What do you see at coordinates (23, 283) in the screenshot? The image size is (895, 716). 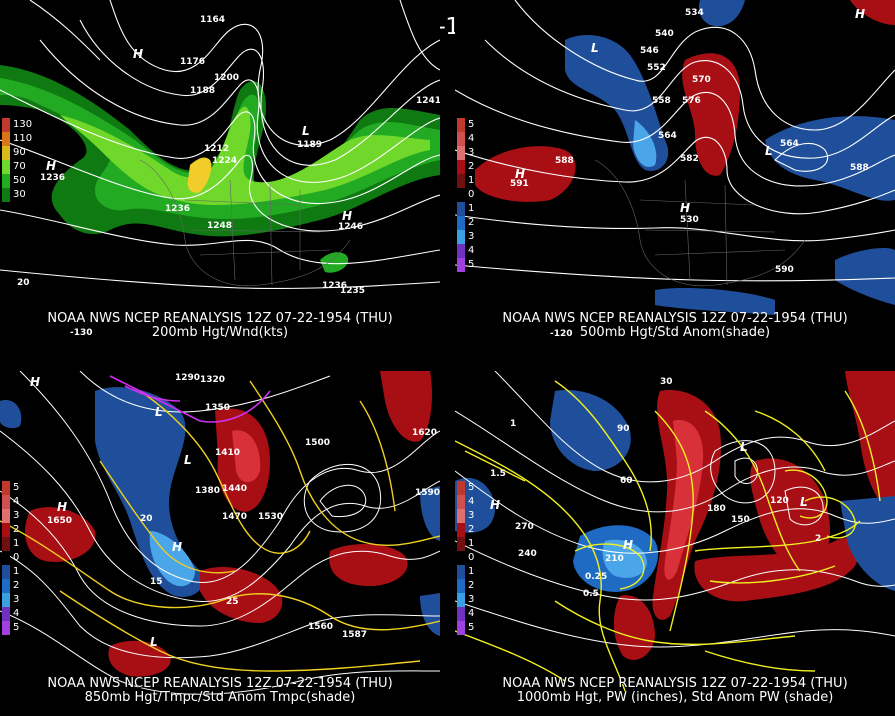 I see `label-20: 20` at bounding box center [23, 283].